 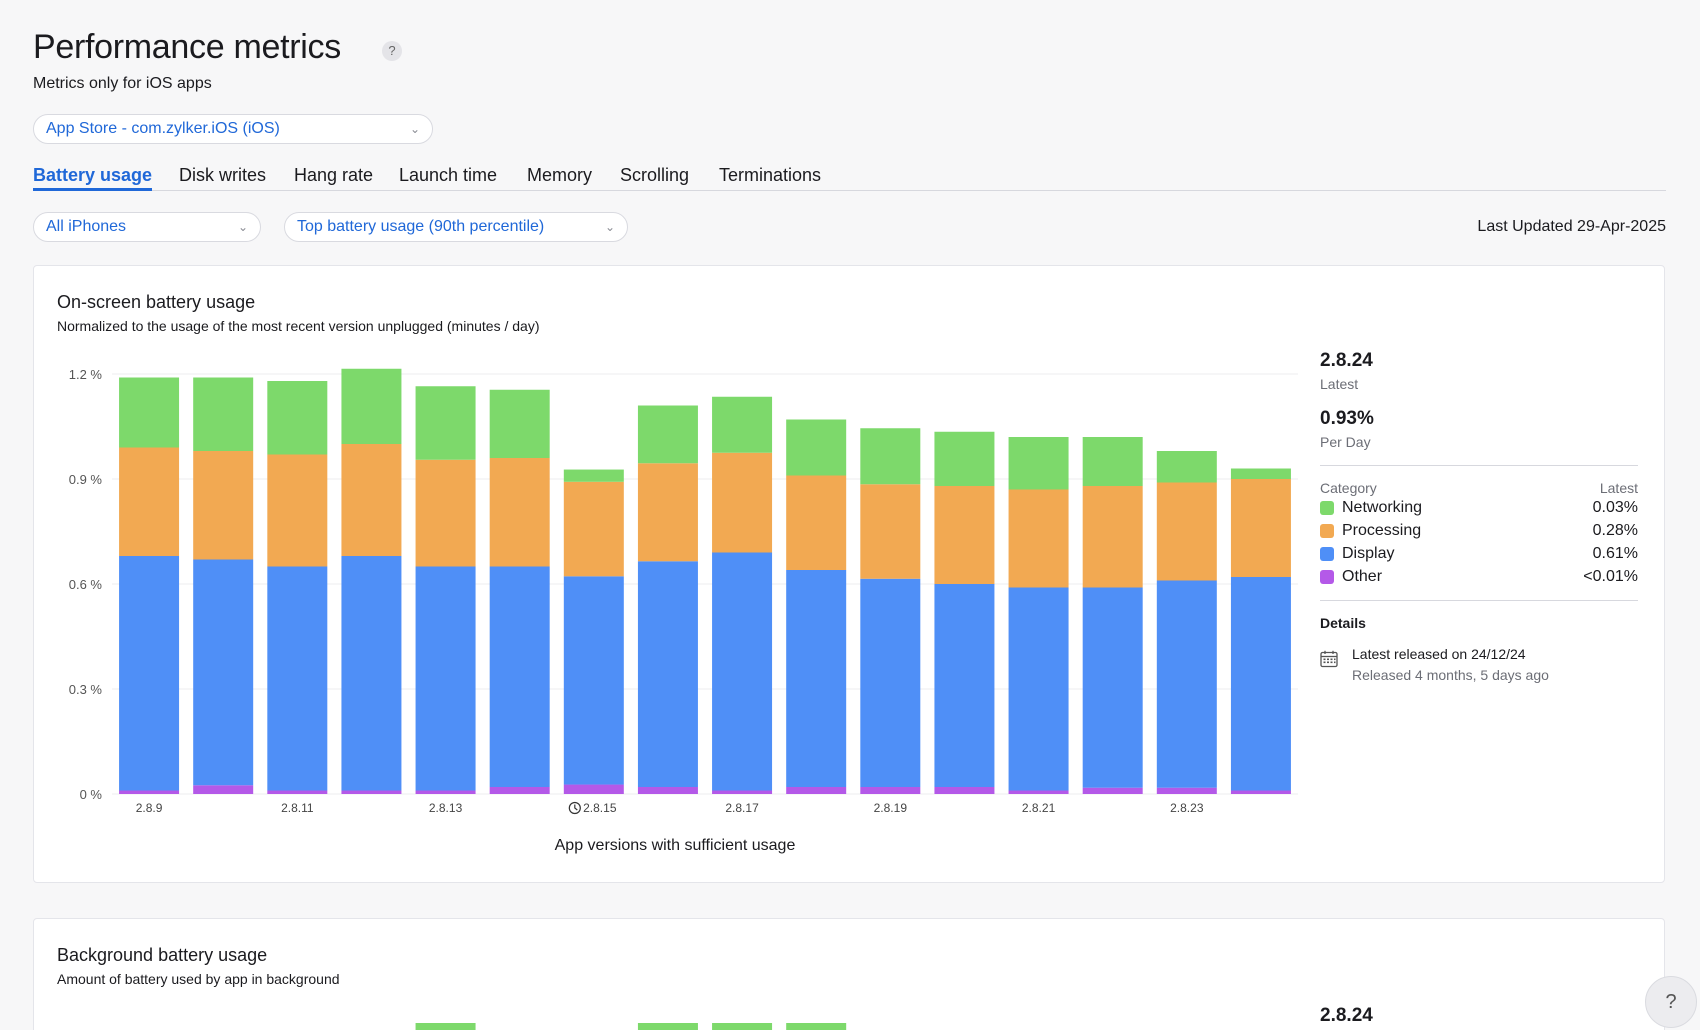 What do you see at coordinates (448, 175) in the screenshot?
I see `tab-launch-time: Launch time` at bounding box center [448, 175].